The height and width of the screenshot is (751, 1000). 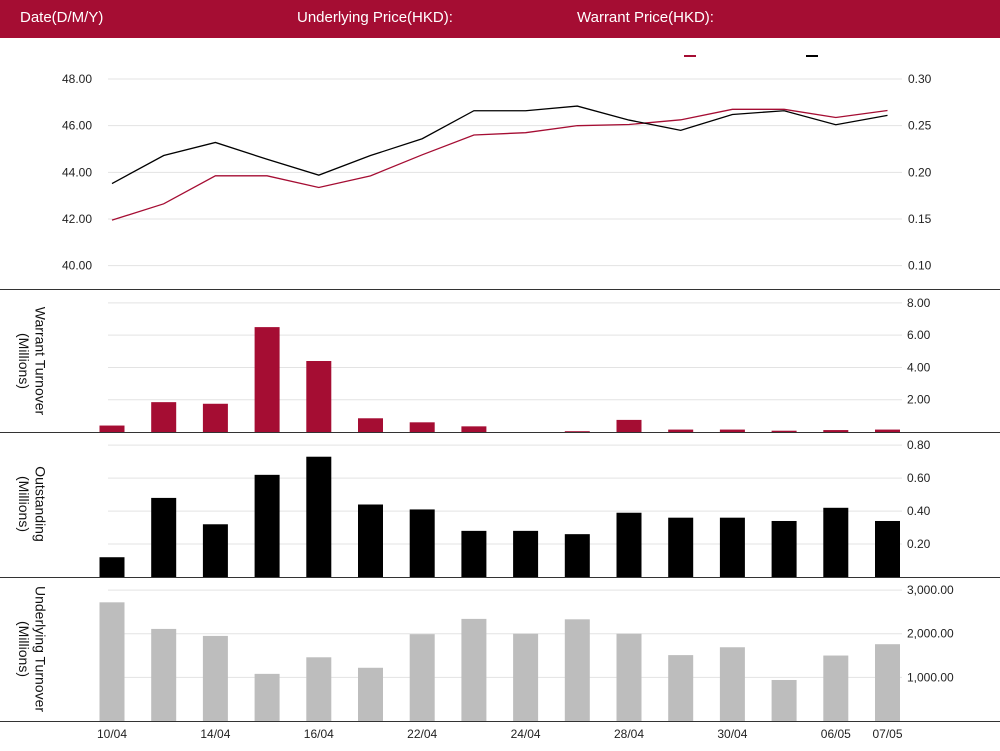 What do you see at coordinates (930, 677) in the screenshot?
I see `underlying-turnover-tick-label: 1,000.00` at bounding box center [930, 677].